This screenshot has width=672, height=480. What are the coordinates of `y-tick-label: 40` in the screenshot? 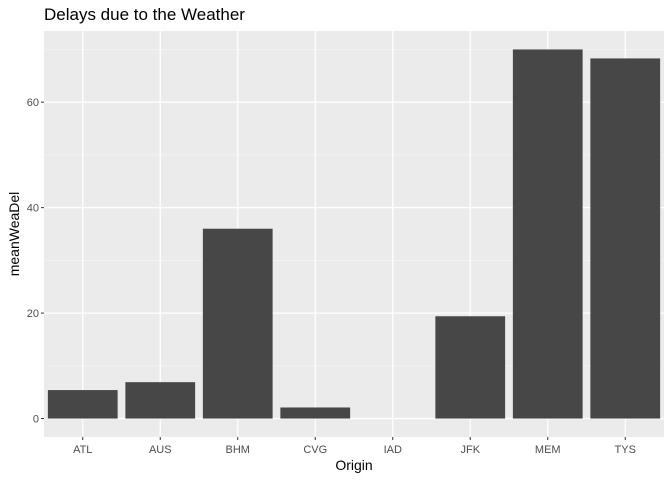 It's located at (33, 209).